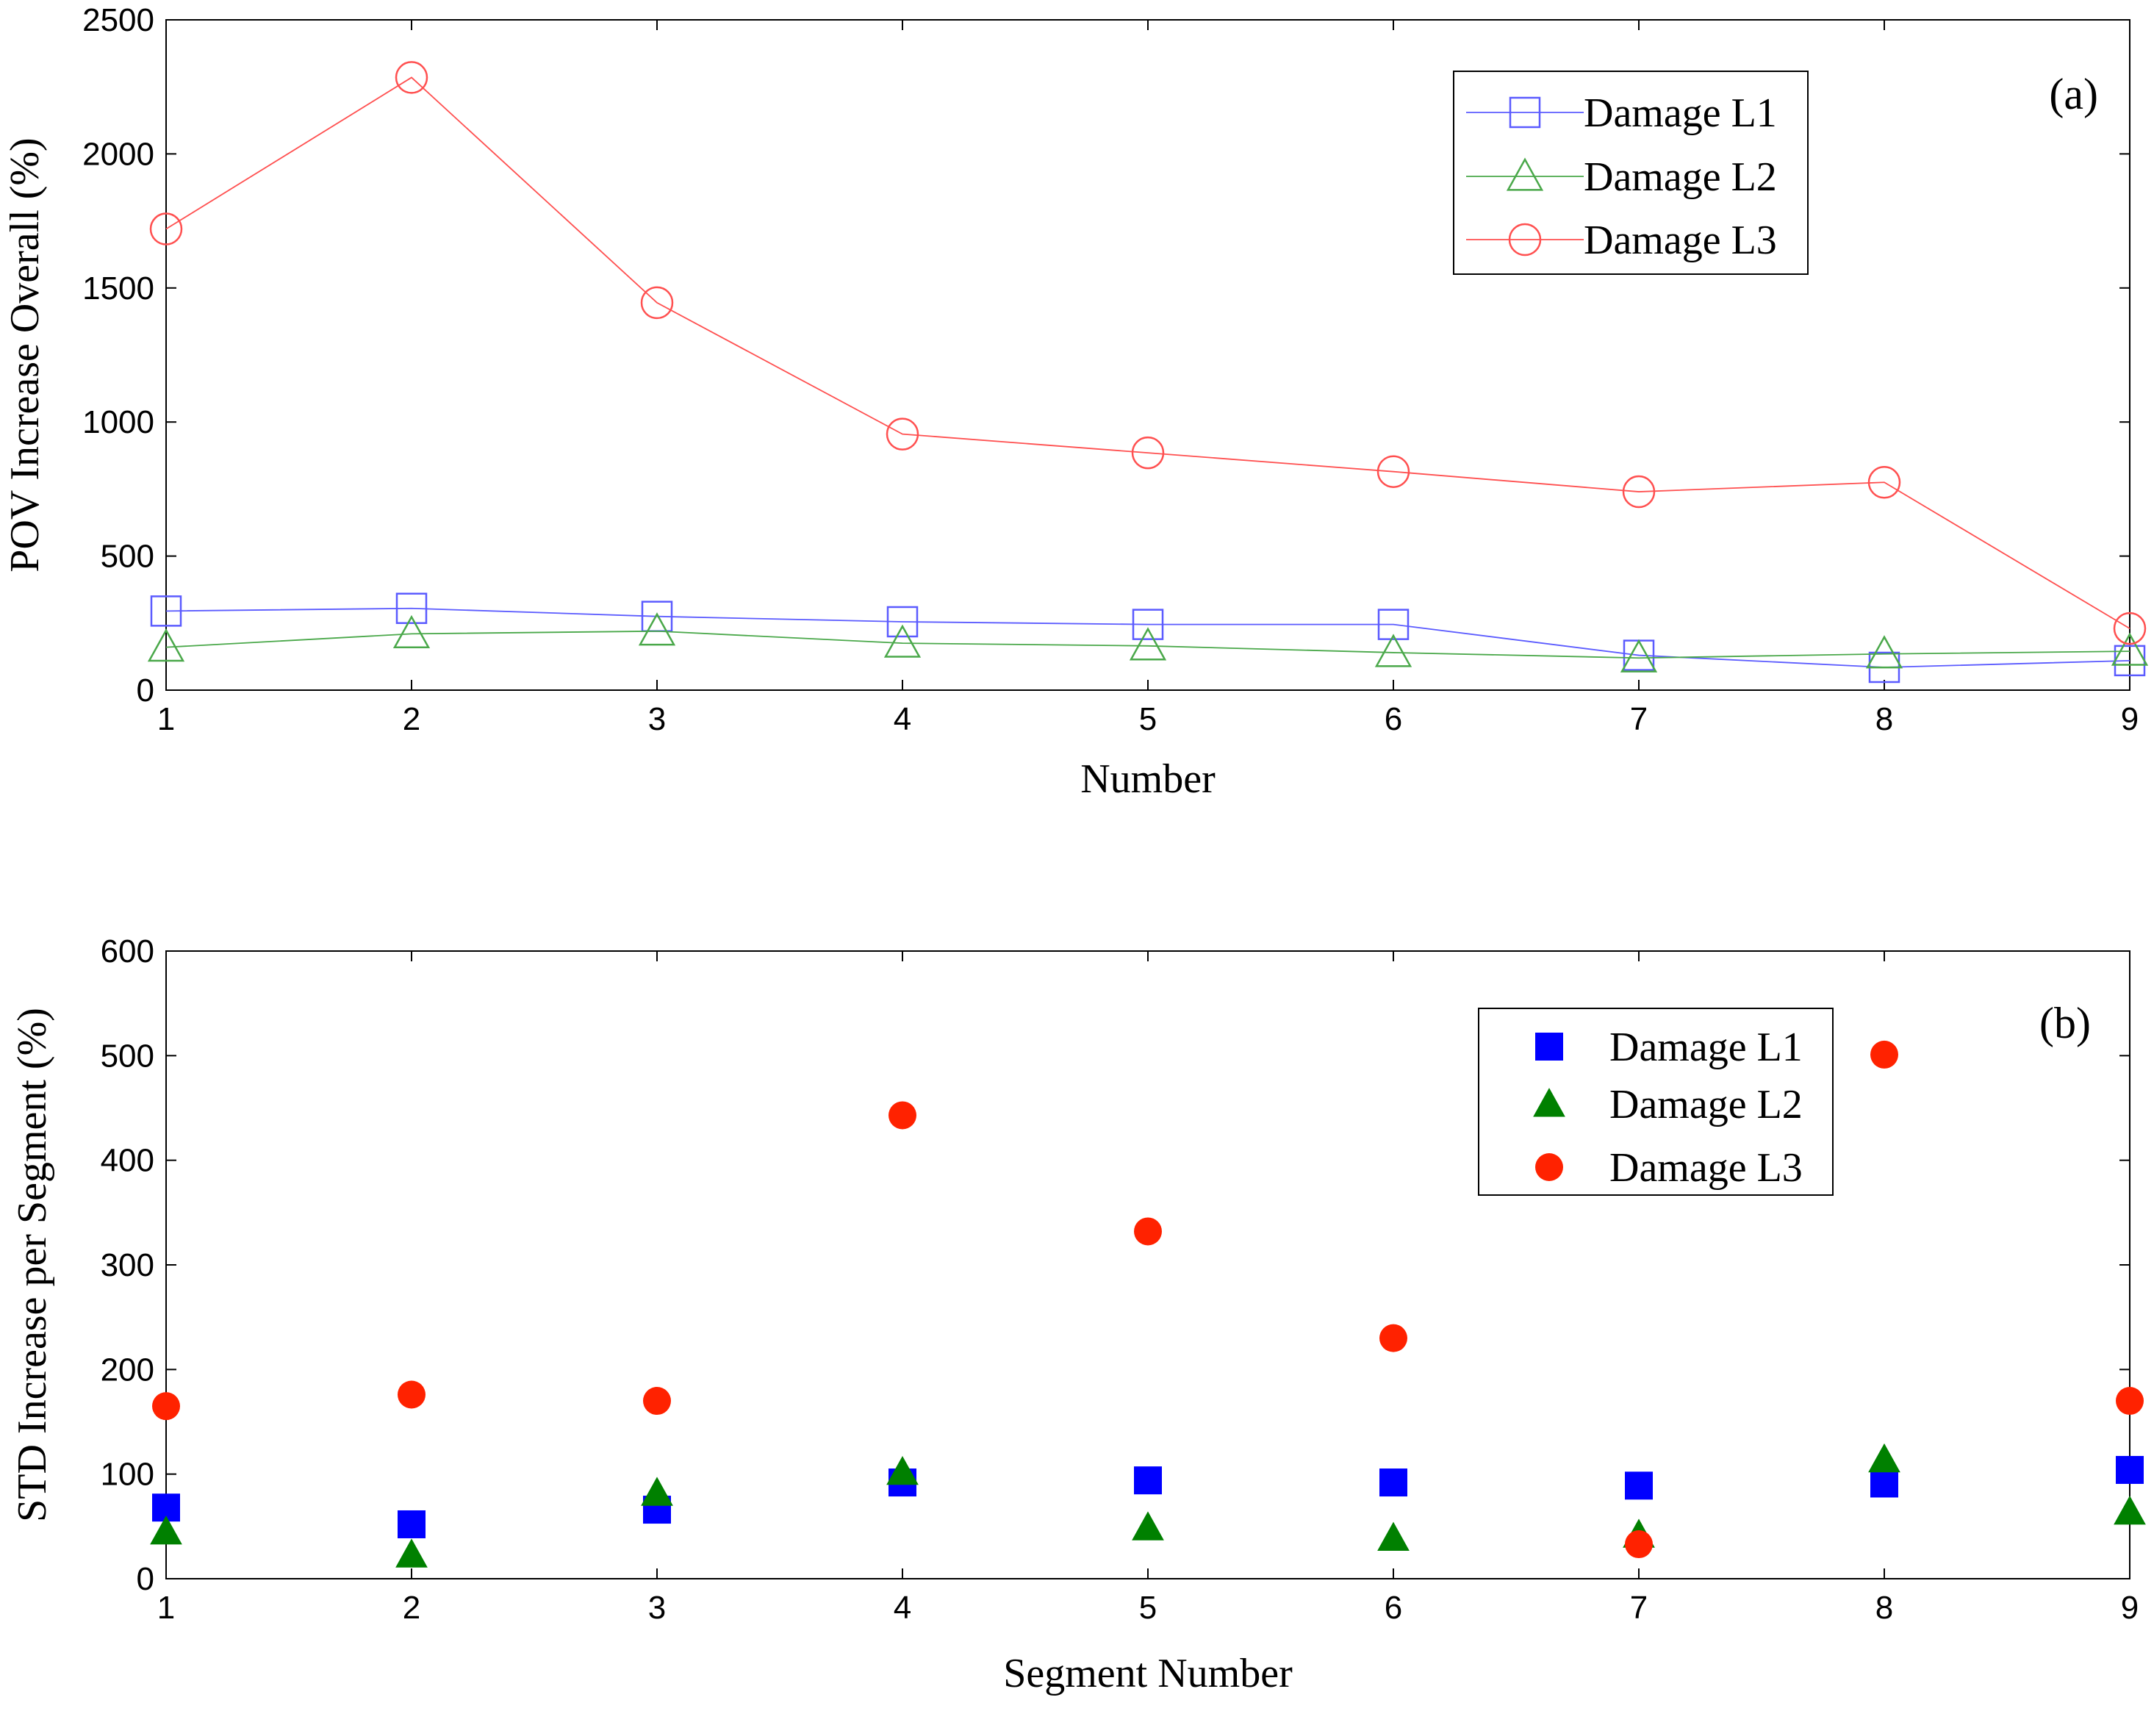 The height and width of the screenshot is (1736, 2154). What do you see at coordinates (1148, 1673) in the screenshot?
I see `x-axis-label: Segment Number` at bounding box center [1148, 1673].